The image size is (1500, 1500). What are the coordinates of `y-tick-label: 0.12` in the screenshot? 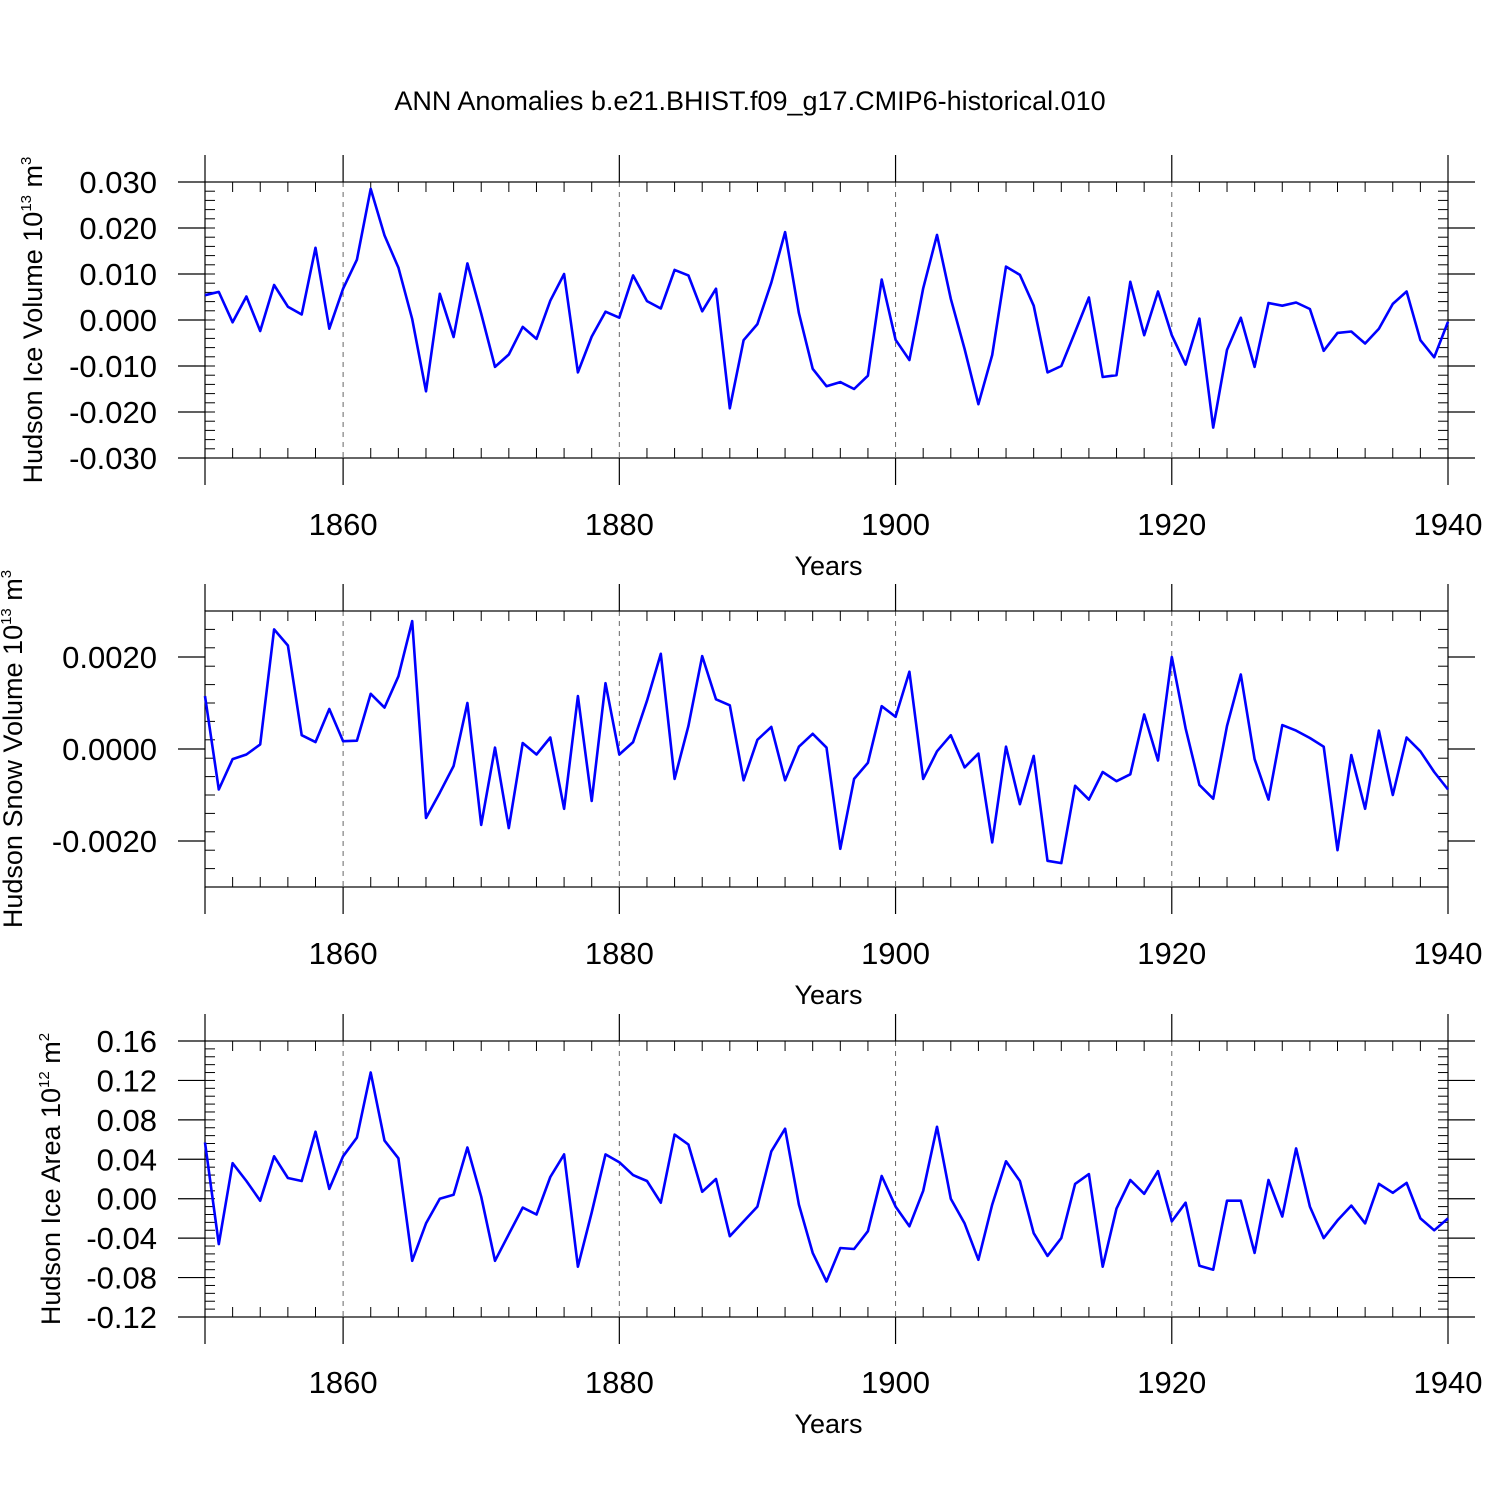 It's located at (127, 1080).